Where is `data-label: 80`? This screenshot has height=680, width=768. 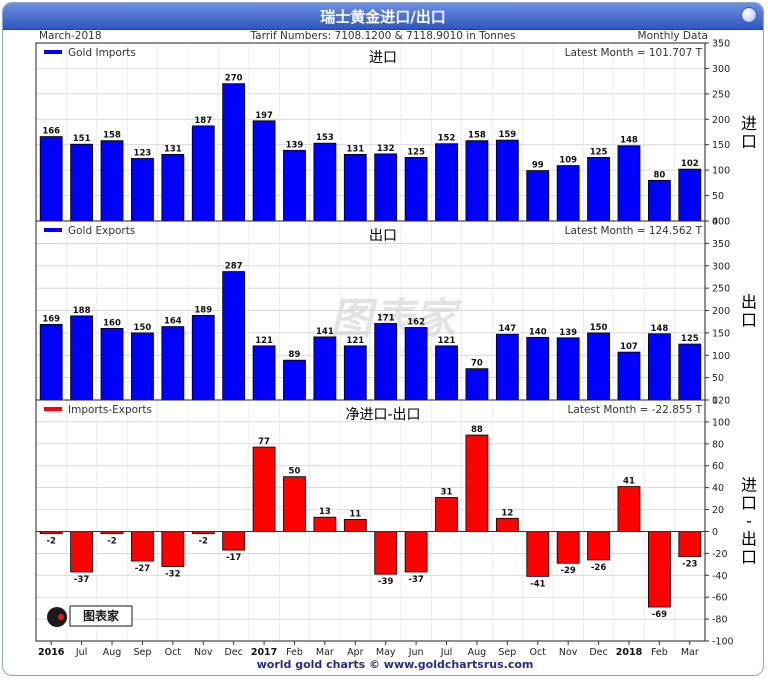
data-label: 80 is located at coordinates (659, 175).